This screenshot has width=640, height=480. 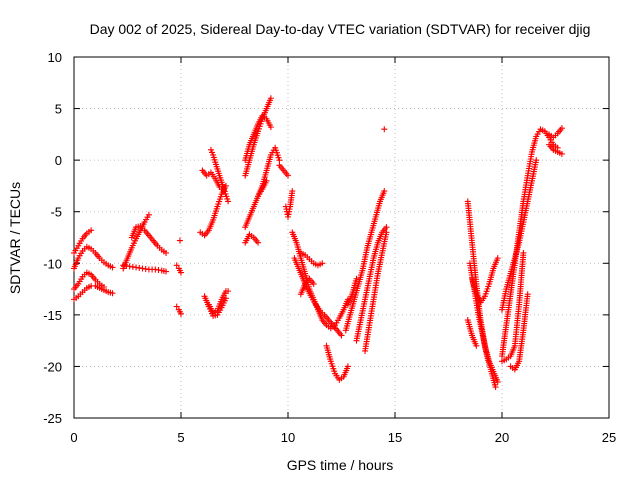 What do you see at coordinates (73, 437) in the screenshot?
I see `x-tick-label: 0` at bounding box center [73, 437].